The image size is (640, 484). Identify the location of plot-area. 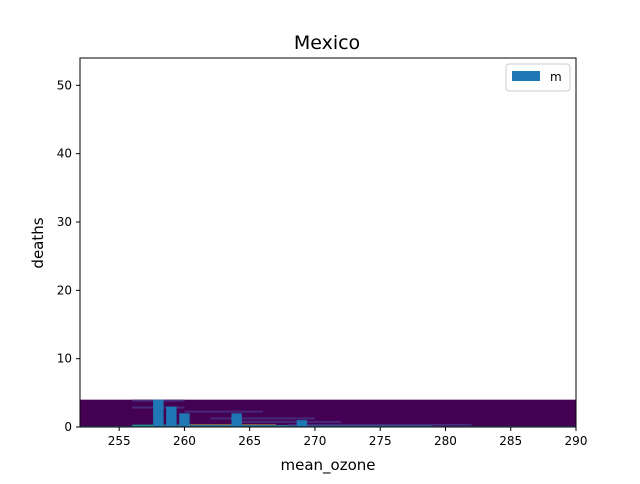
(328, 413).